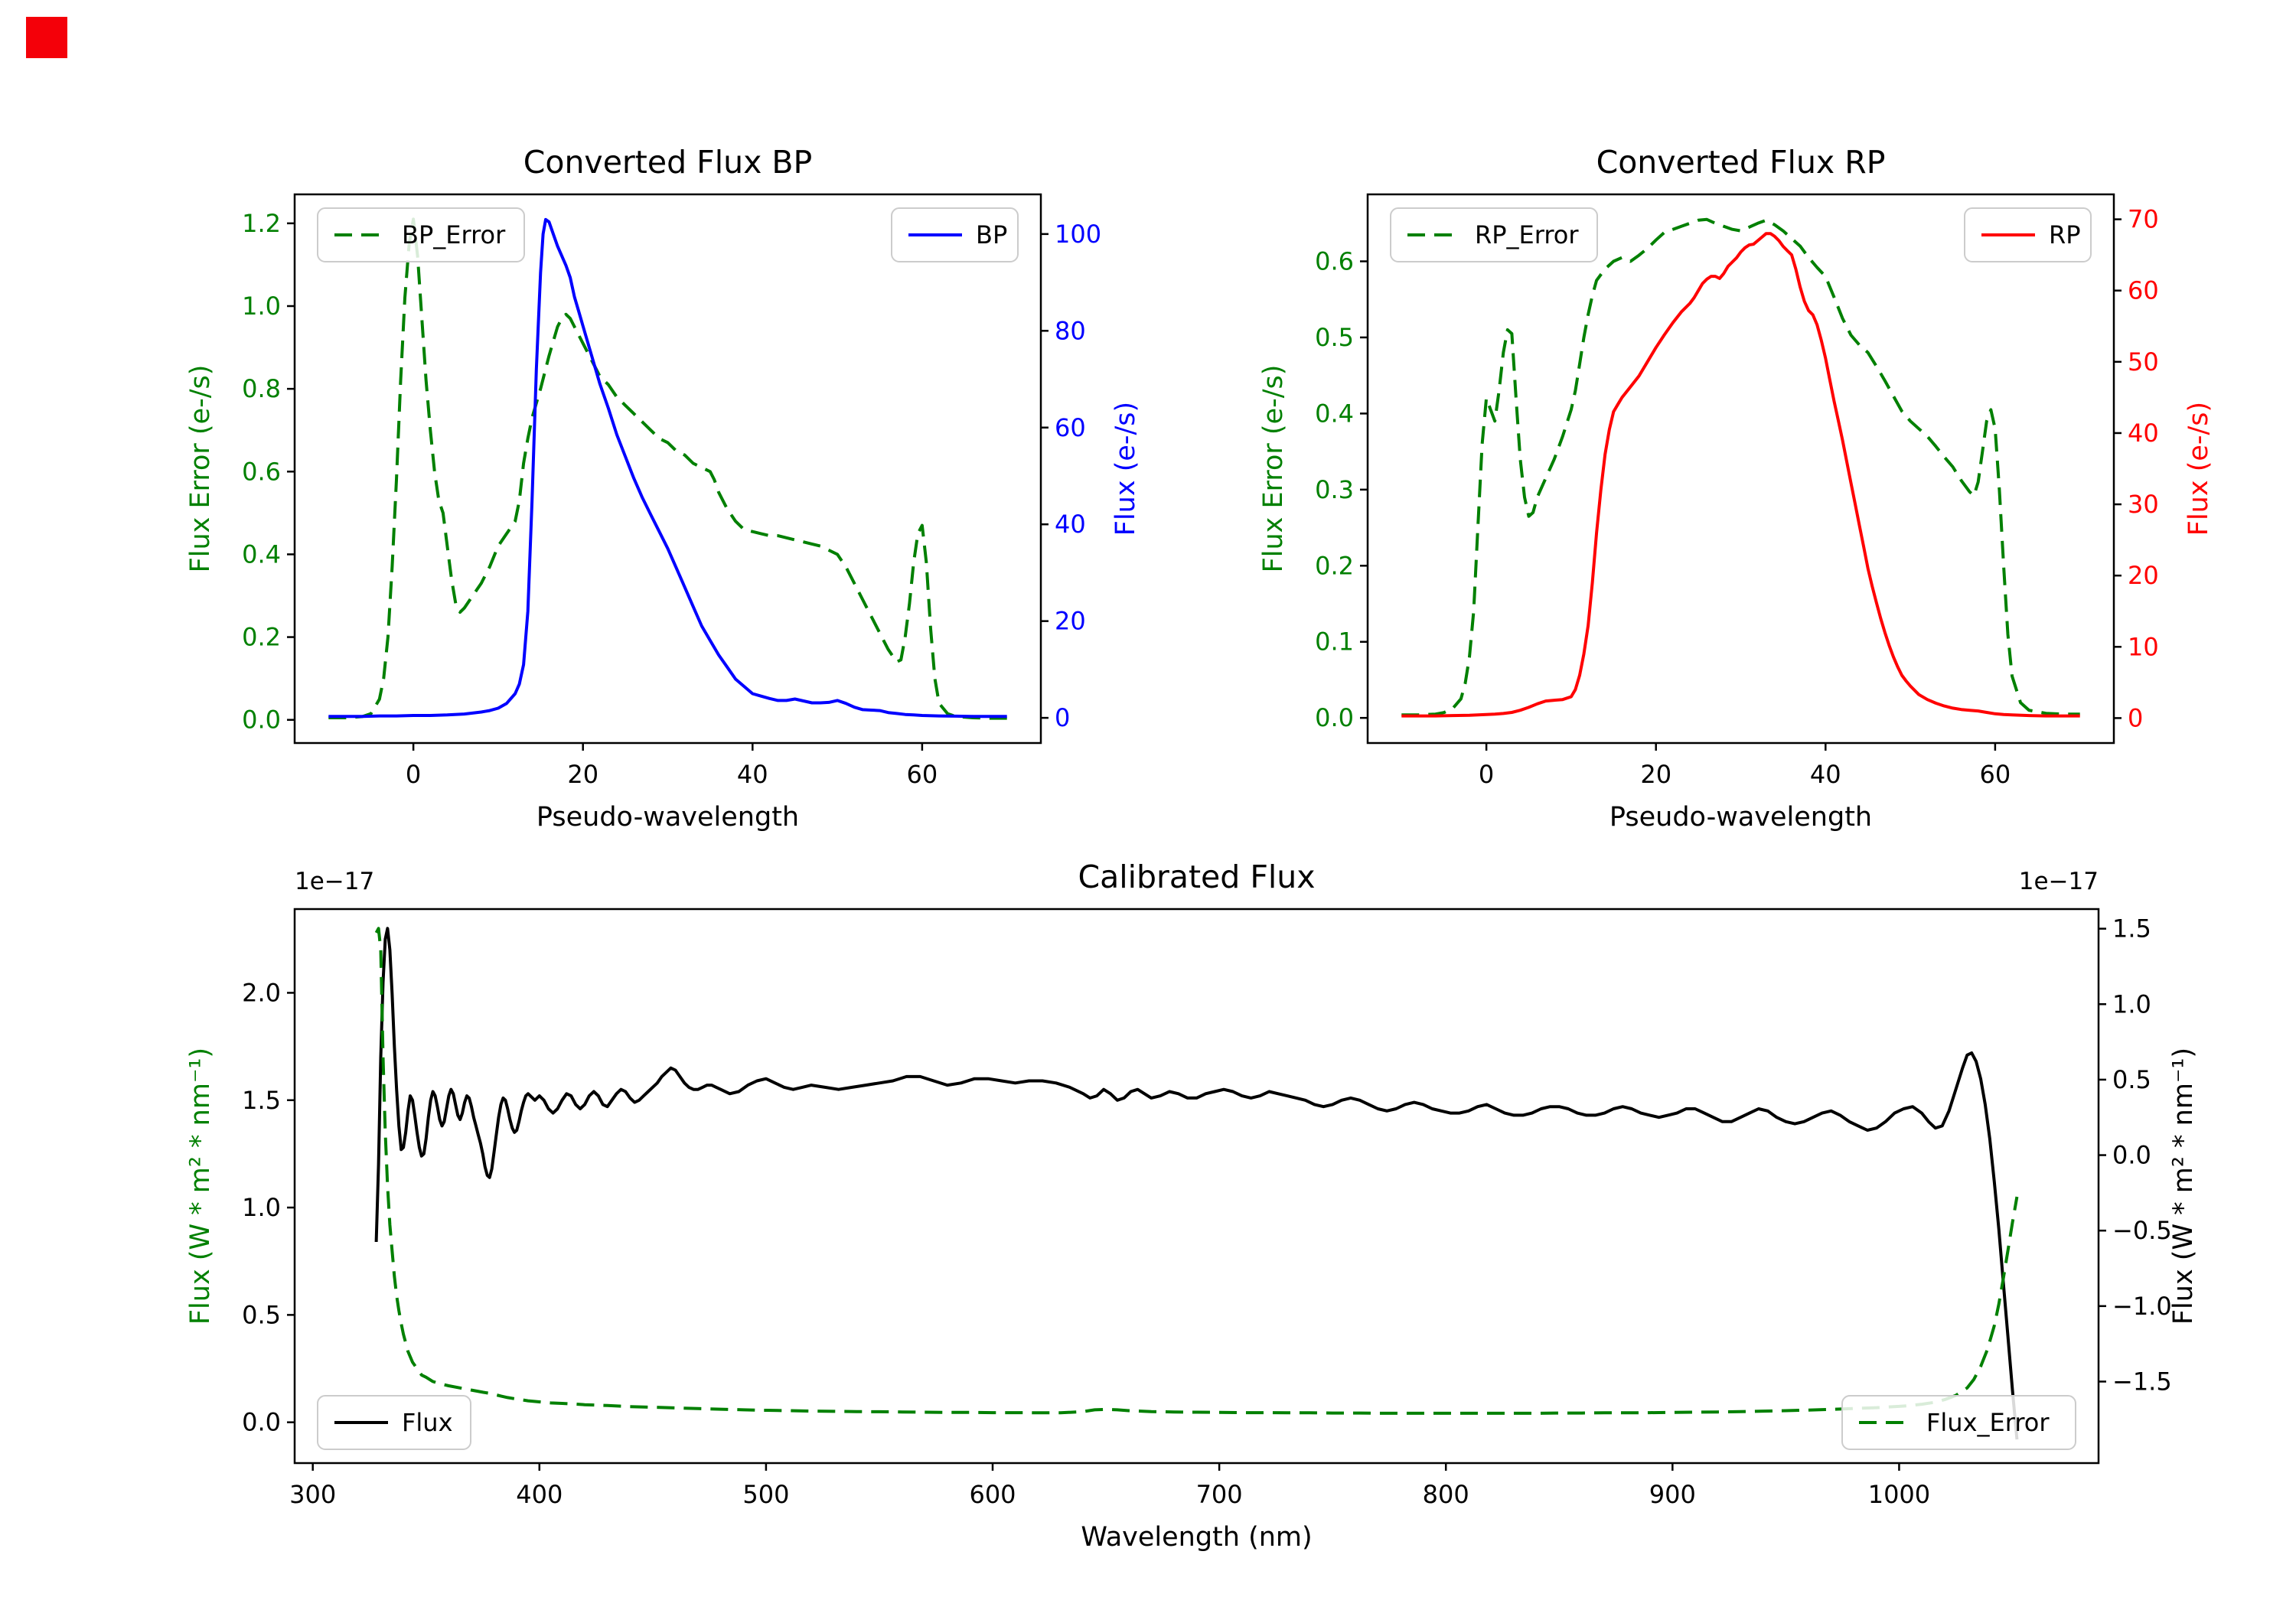 The width and height of the screenshot is (2296, 1610). Describe the element at coordinates (46, 37) in the screenshot. I see `corner-marker` at that location.